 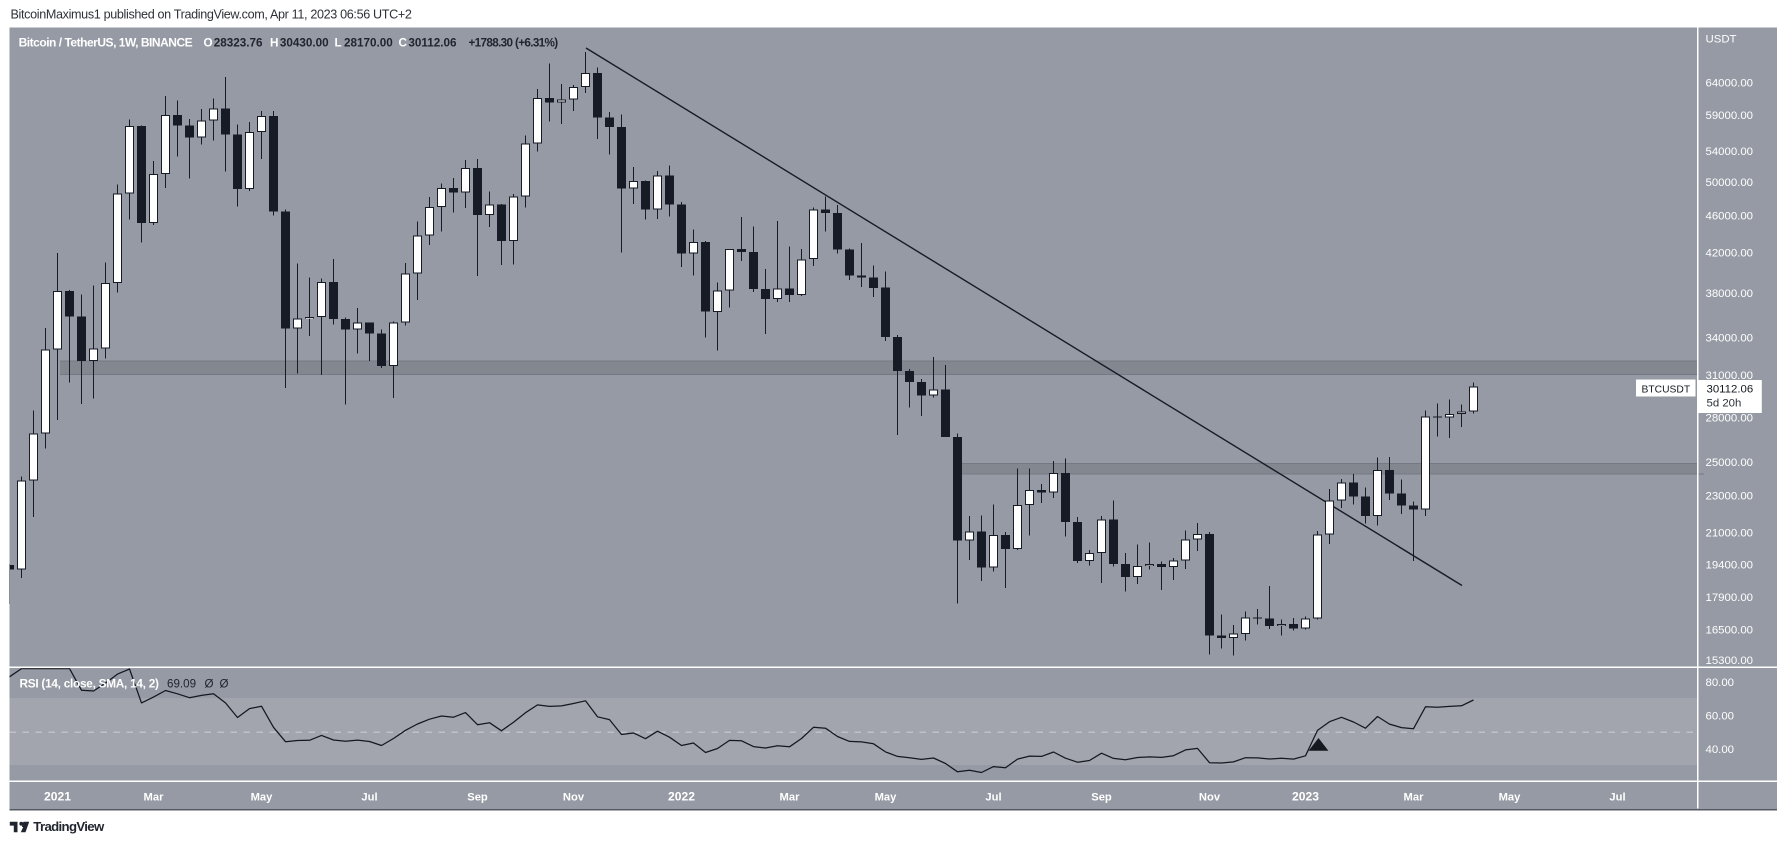 I want to click on svg-text: BTCUSDT, so click(x=1665, y=389).